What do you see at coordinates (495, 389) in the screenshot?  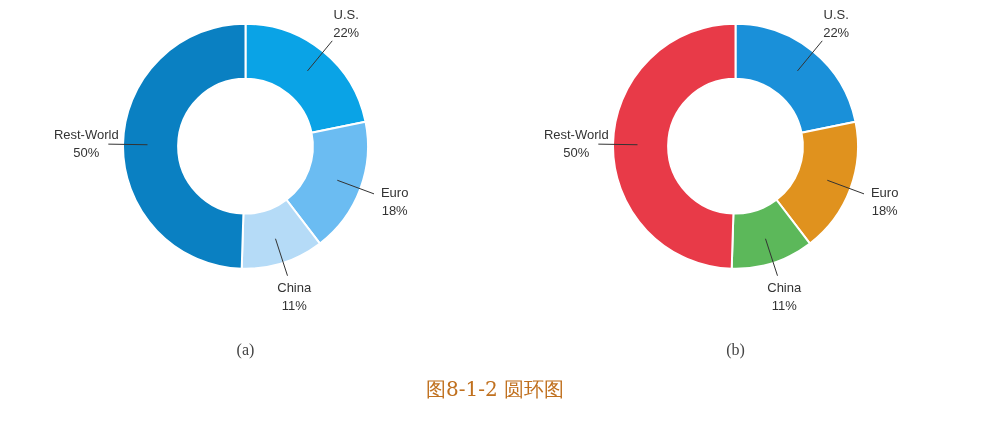 I see `caption: 图8-1-2 圆环图` at bounding box center [495, 389].